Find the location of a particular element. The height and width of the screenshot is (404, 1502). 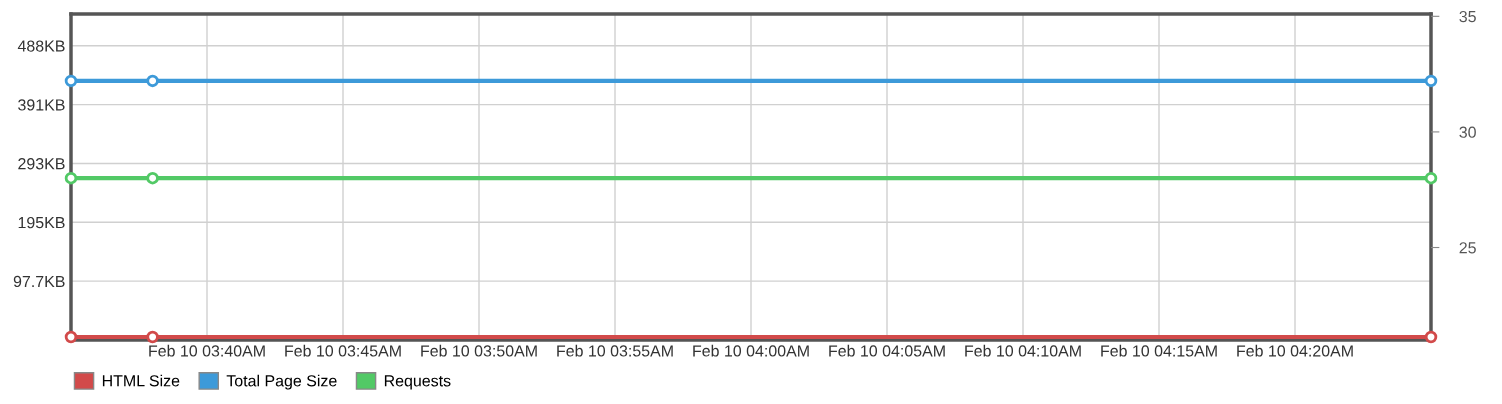

x-tick-label: Feb 10 04:10AM is located at coordinates (1023, 350).